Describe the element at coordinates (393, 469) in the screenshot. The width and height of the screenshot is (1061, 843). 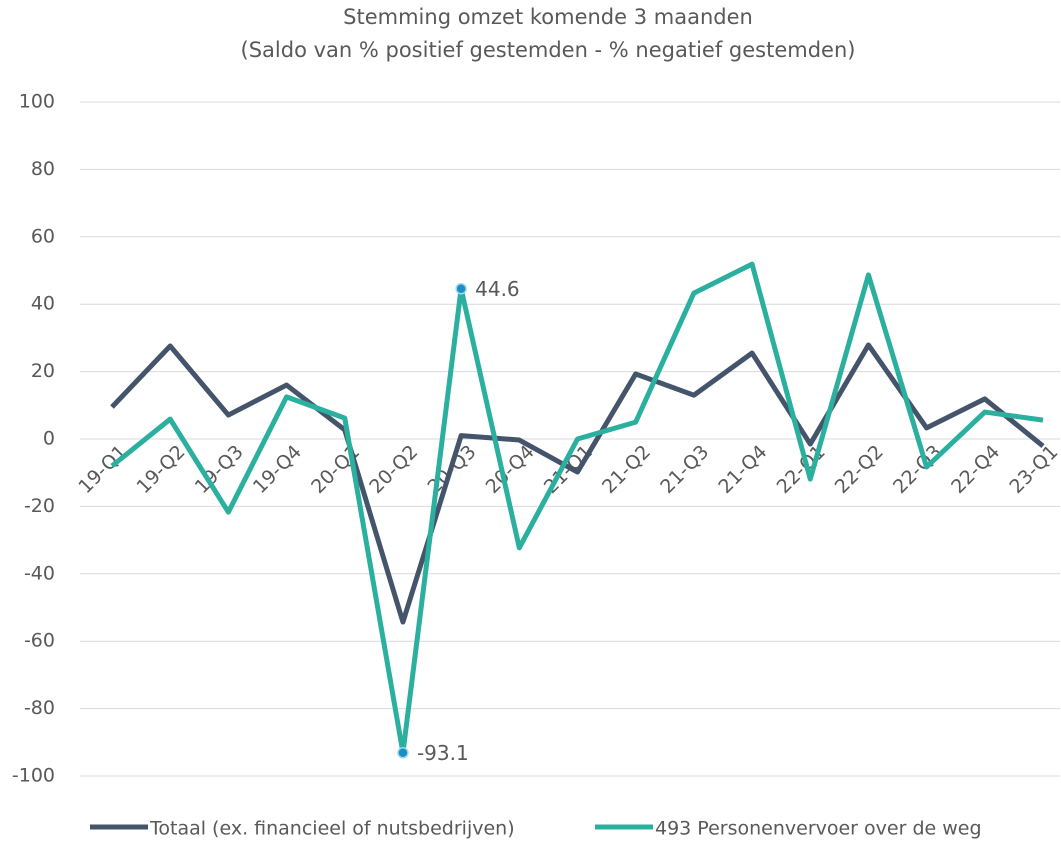
I see `x-tick-label: 20-Q2` at that location.